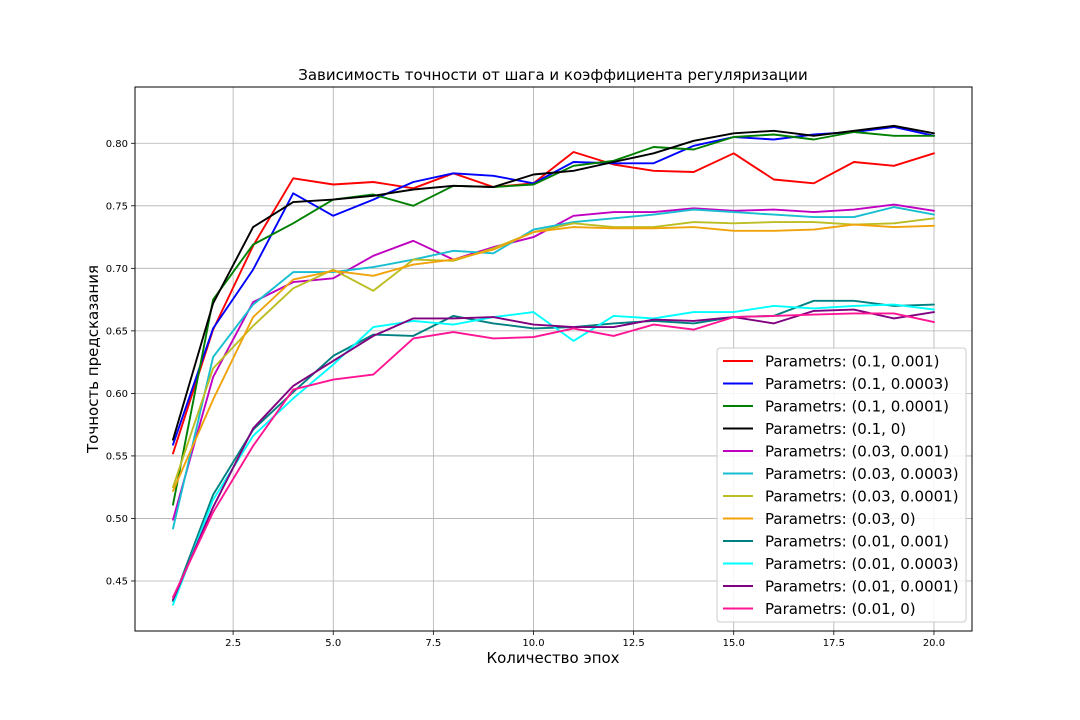 The height and width of the screenshot is (720, 1080). What do you see at coordinates (117, 519) in the screenshot?
I see `y-tick-label: 0.50` at bounding box center [117, 519].